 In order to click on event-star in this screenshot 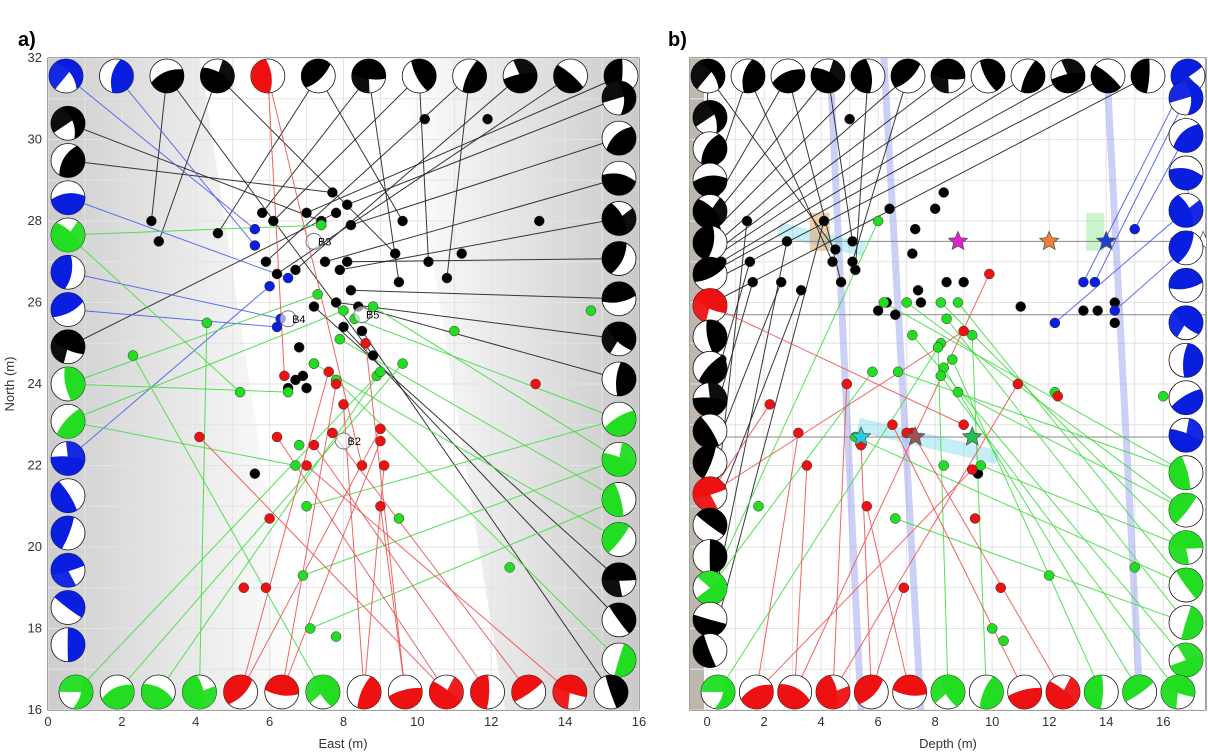, I will do `click(1106, 240)`.